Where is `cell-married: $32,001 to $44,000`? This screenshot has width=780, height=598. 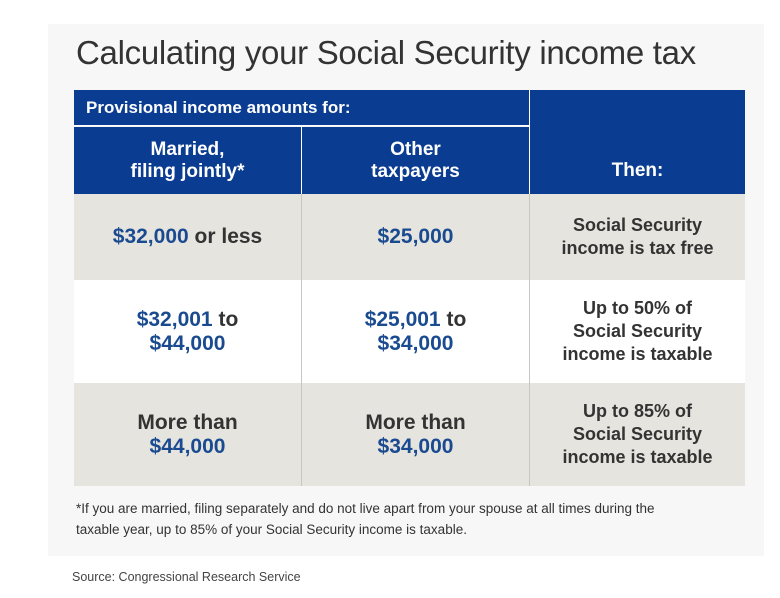
cell-married: $32,001 to $44,000 is located at coordinates (187, 331).